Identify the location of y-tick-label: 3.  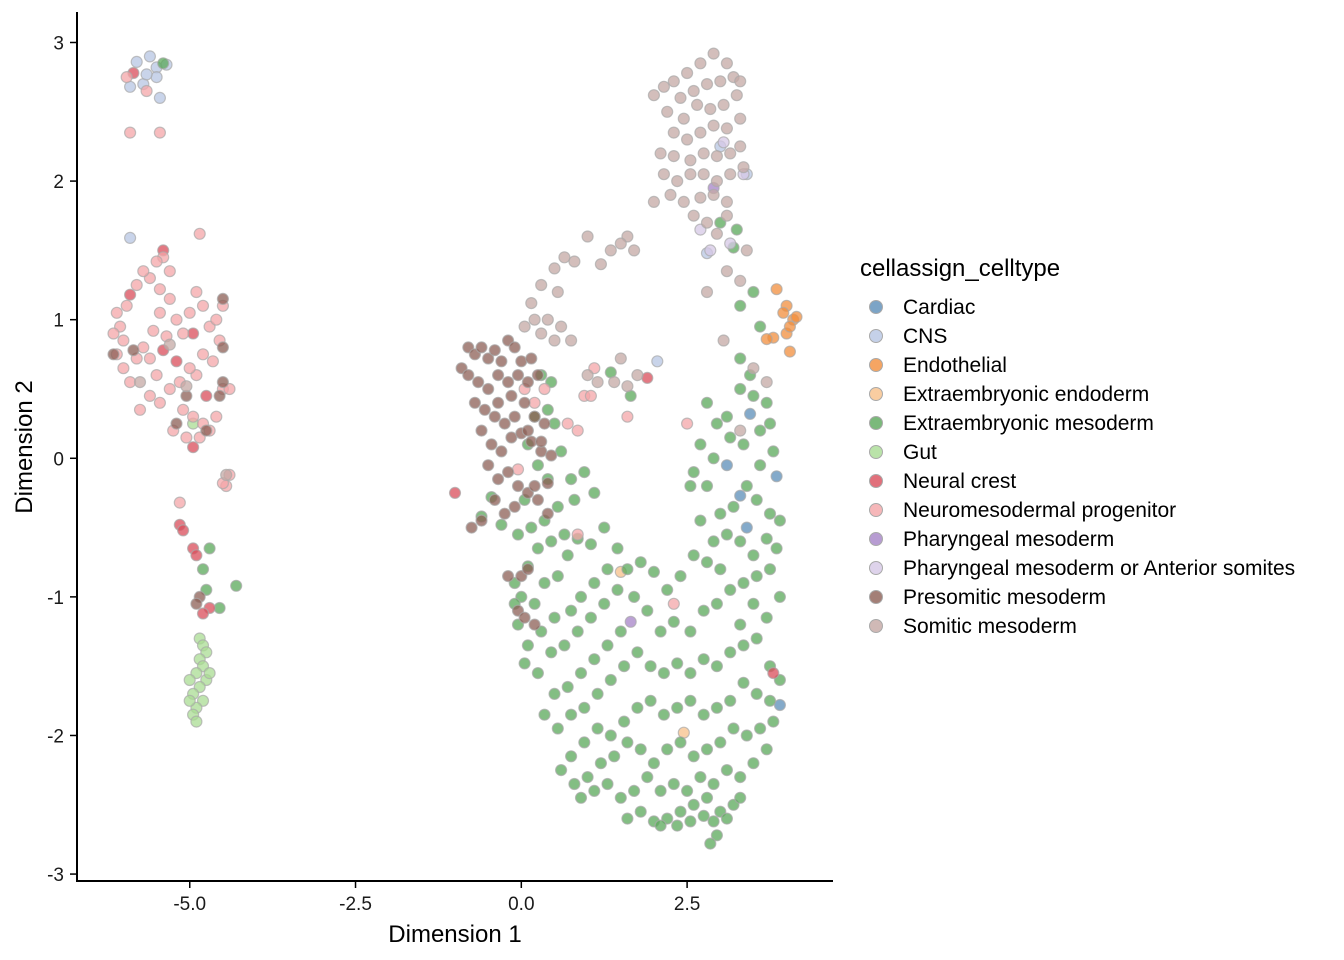
(58, 43).